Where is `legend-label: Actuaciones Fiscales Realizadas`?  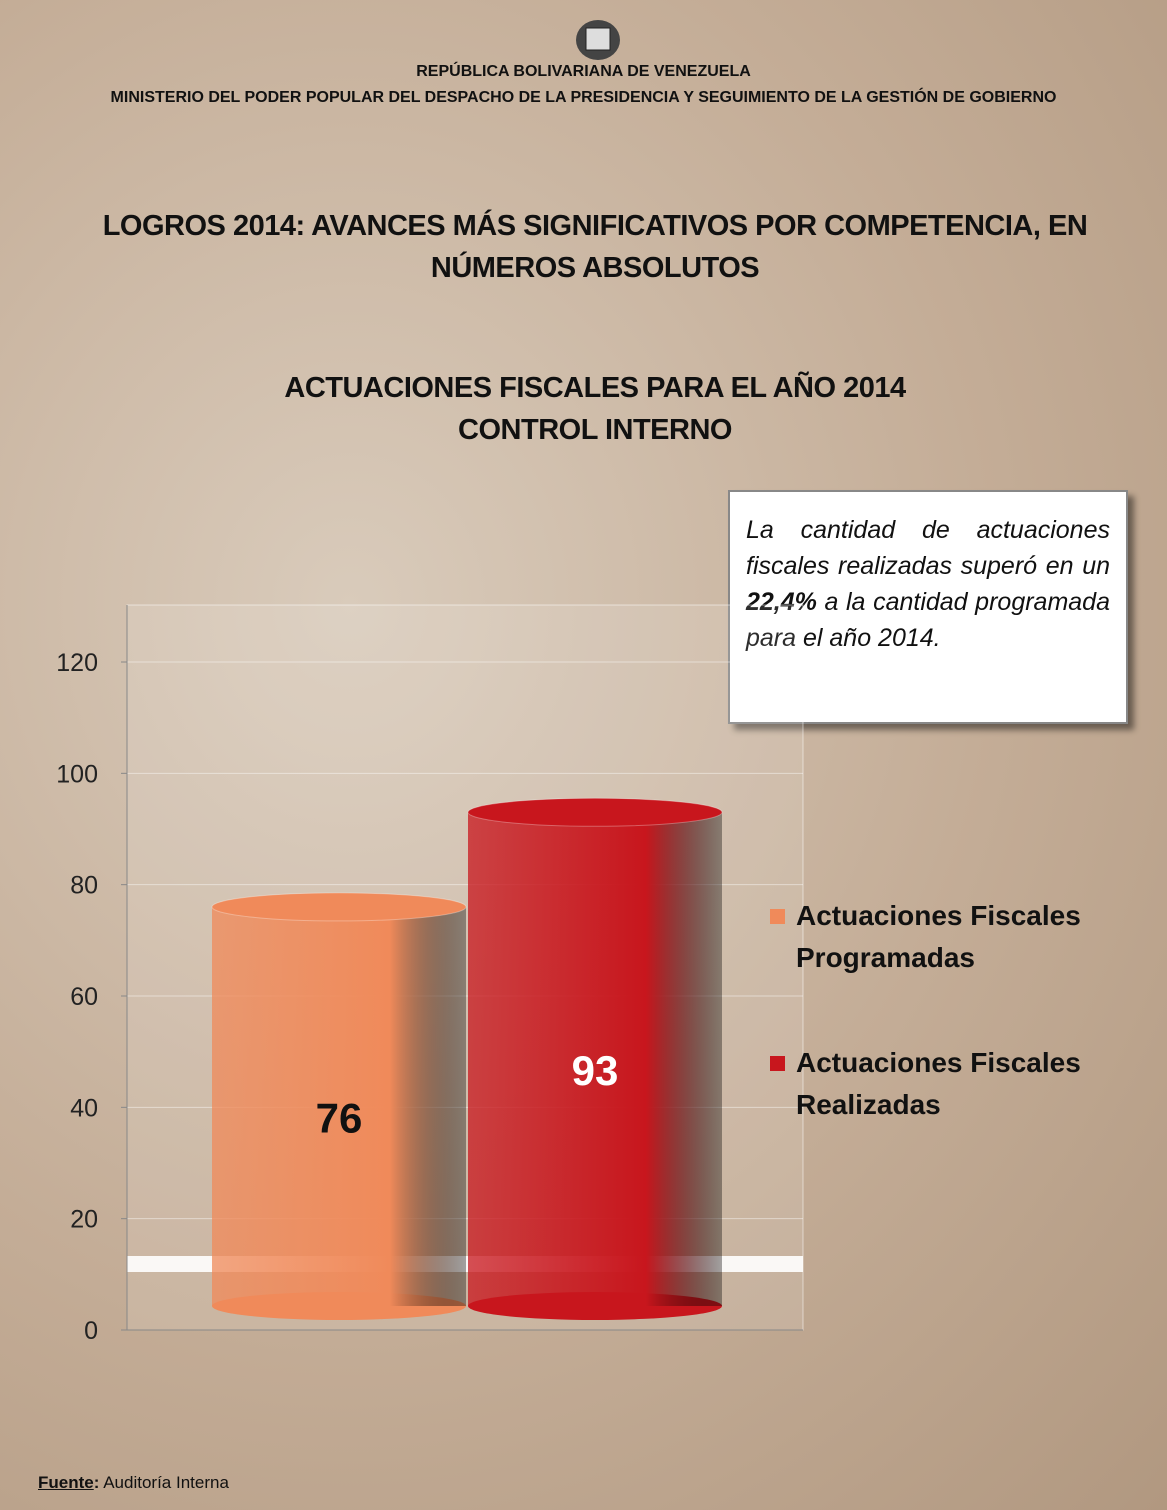 legend-label: Actuaciones Fiscales Realizadas is located at coordinates (938, 1083).